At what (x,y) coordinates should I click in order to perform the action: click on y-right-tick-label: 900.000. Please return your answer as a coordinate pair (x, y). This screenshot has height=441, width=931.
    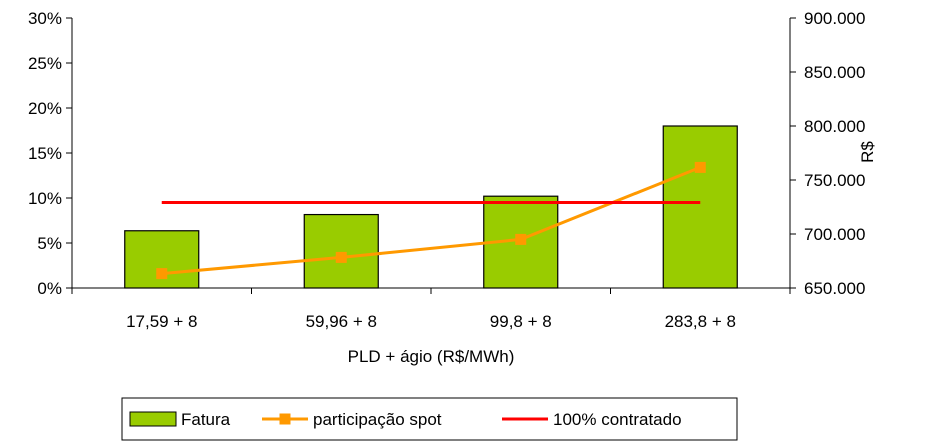
    Looking at the image, I should click on (834, 18).